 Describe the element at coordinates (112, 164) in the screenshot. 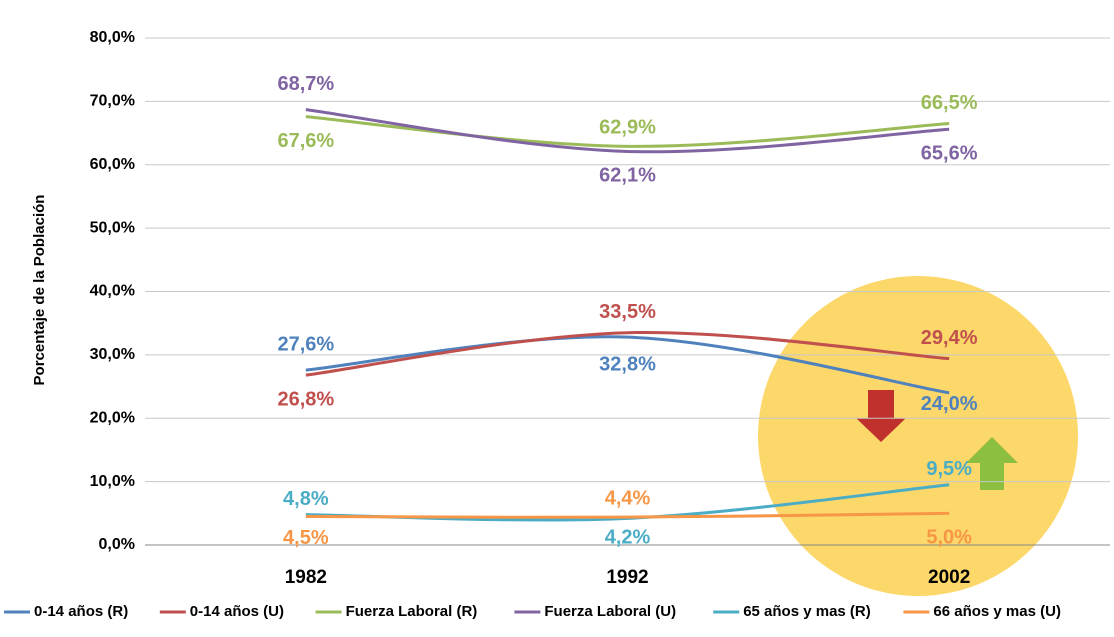

I see `y-tick-label: 60,0%` at that location.